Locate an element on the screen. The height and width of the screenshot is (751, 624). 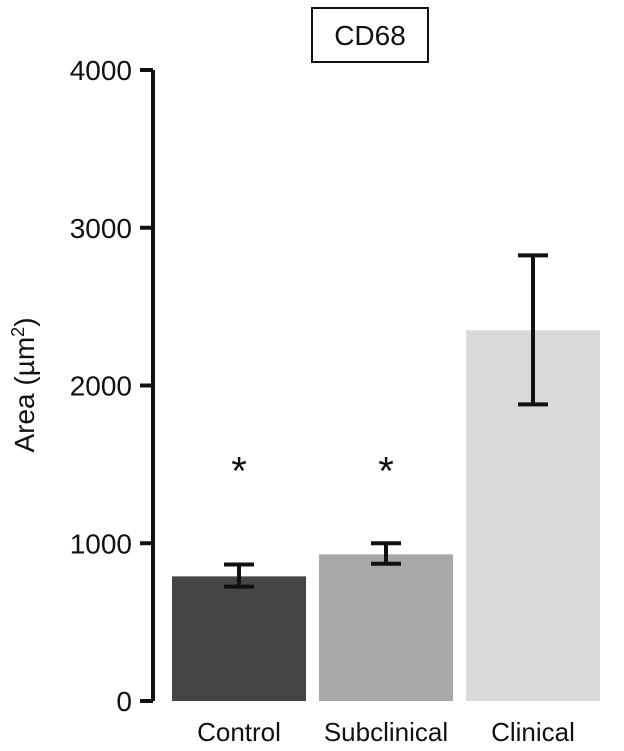
annotations-group: * * is located at coordinates (312, 471).